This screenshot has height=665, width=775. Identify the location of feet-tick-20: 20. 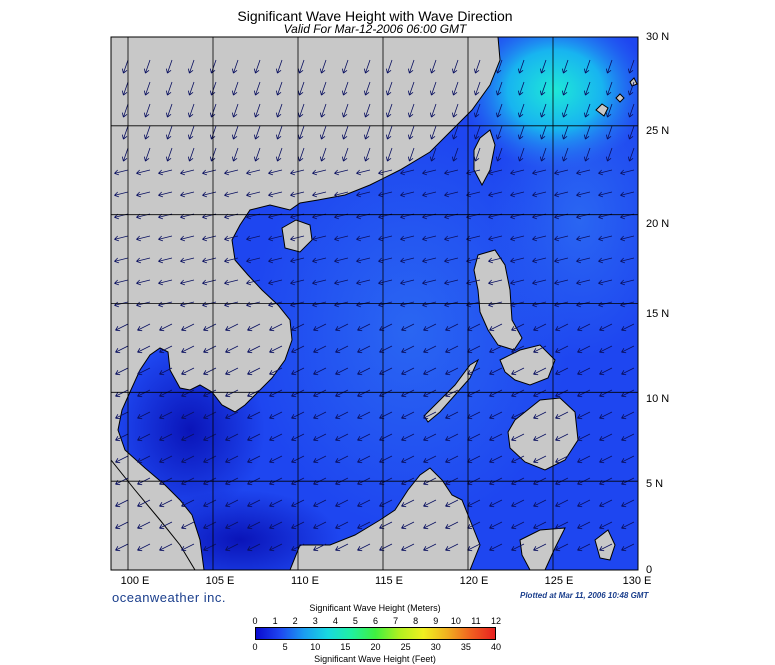
(375, 647).